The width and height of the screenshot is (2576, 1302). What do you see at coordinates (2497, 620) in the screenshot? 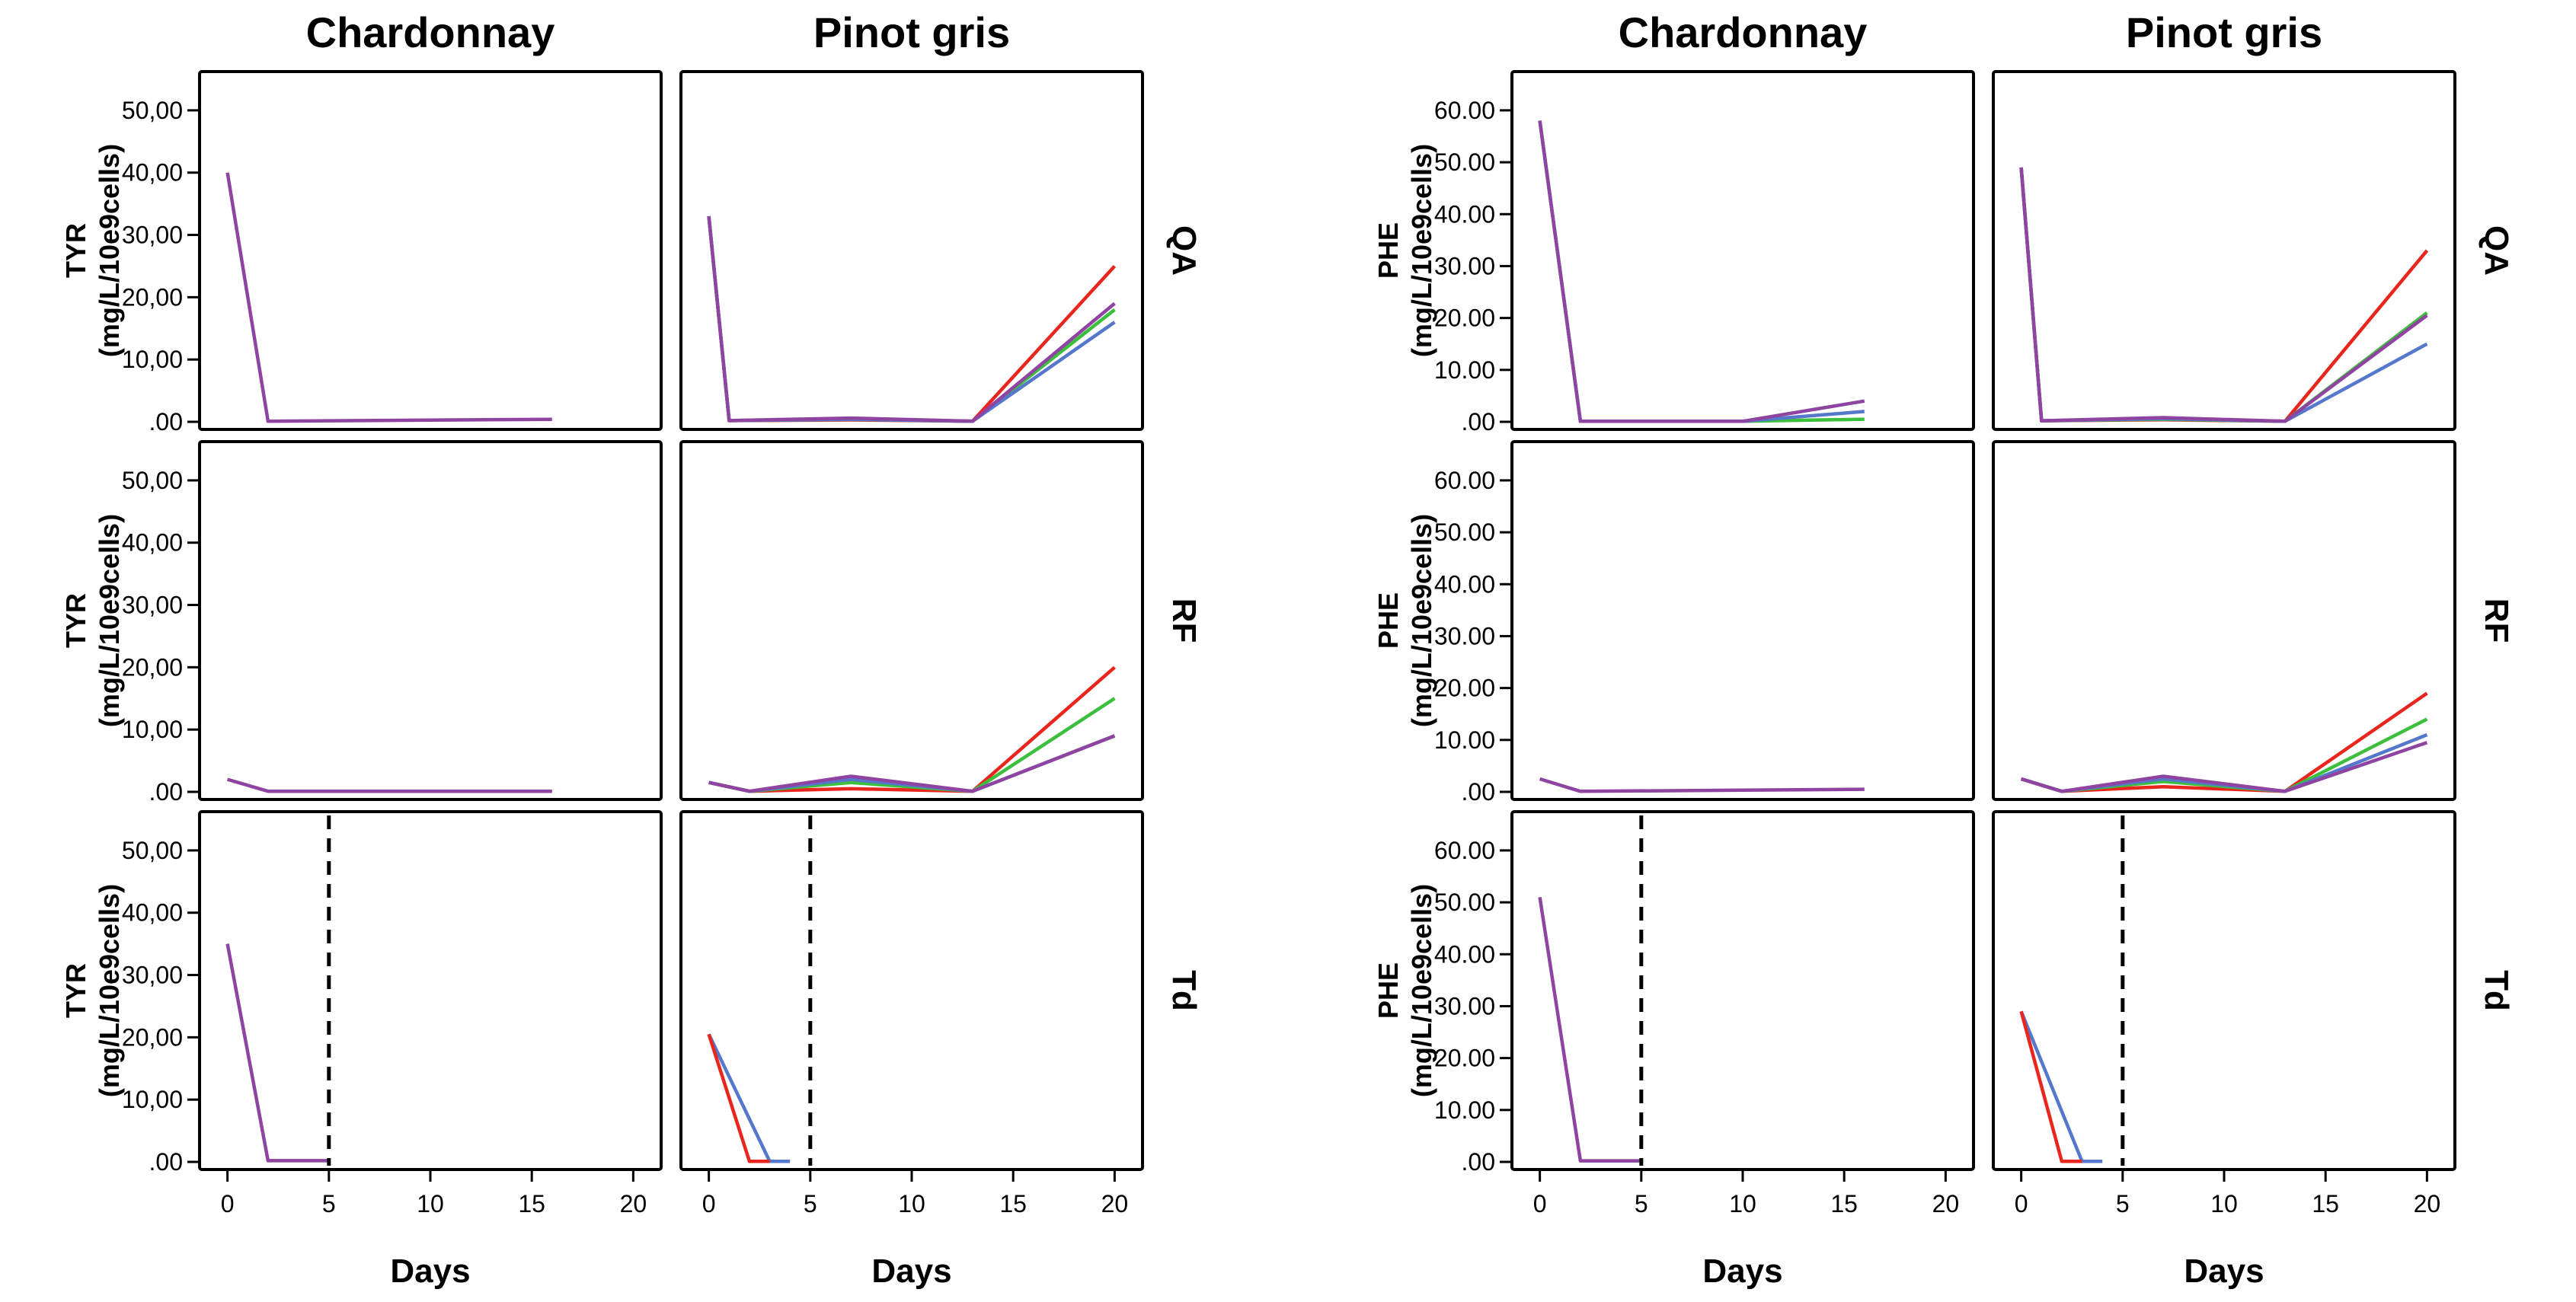
I see `row-label: RF` at bounding box center [2497, 620].